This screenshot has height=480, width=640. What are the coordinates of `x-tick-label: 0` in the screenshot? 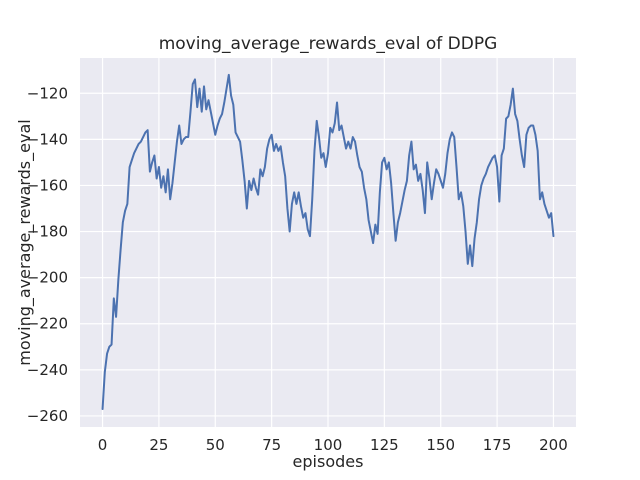 It's located at (103, 445).